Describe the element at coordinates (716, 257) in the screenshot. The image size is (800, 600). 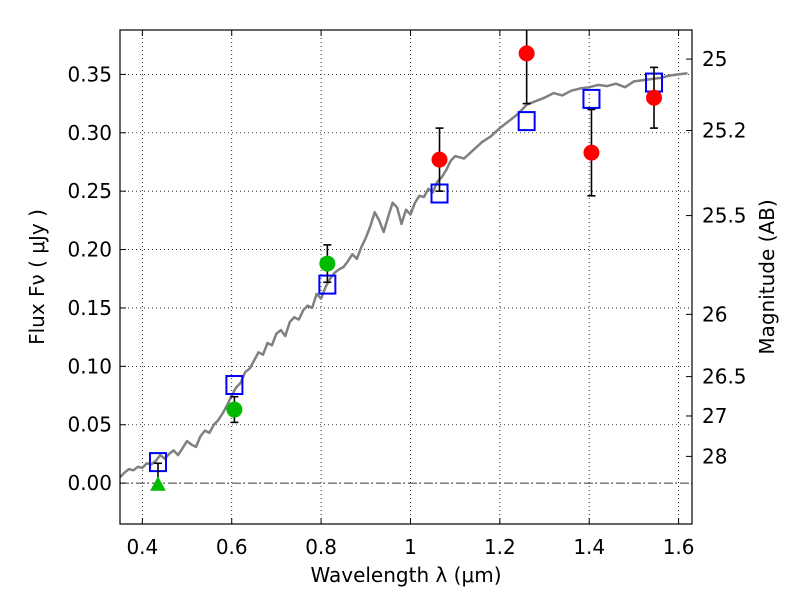
I see `right-axis-ticks: 25 25.2 25.5 26 26.5 27 28` at that location.